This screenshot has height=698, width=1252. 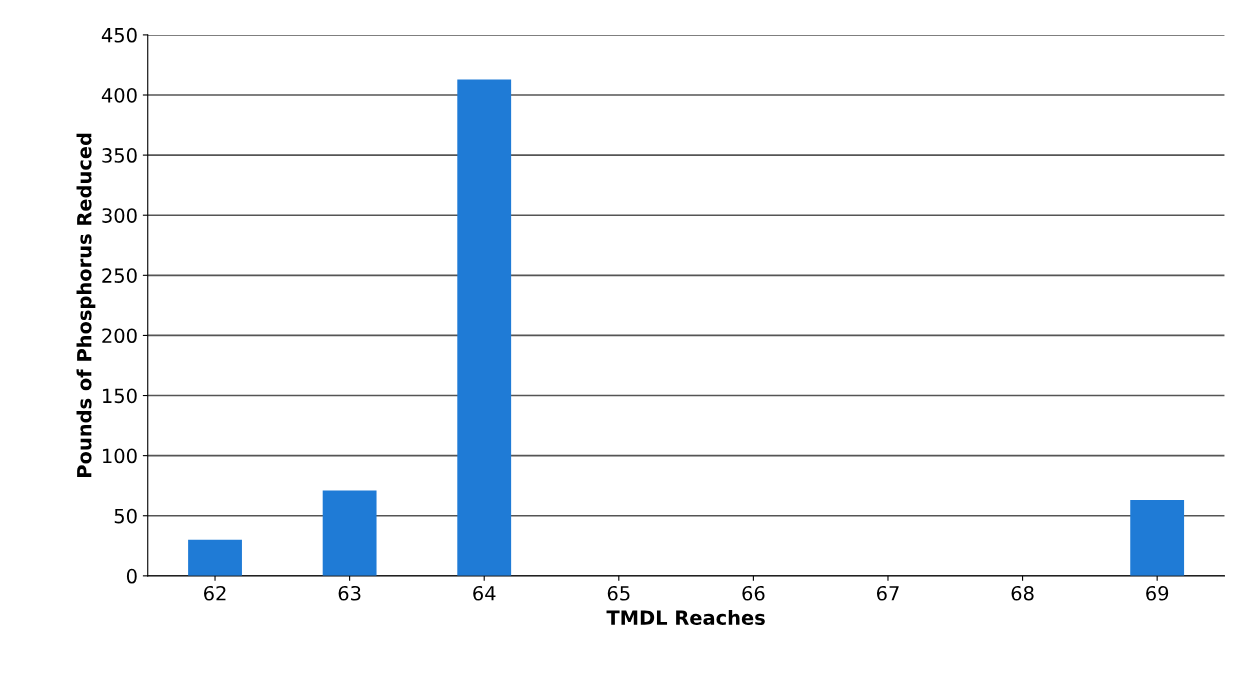 What do you see at coordinates (887, 593) in the screenshot?
I see `x-tick-label: 67` at bounding box center [887, 593].